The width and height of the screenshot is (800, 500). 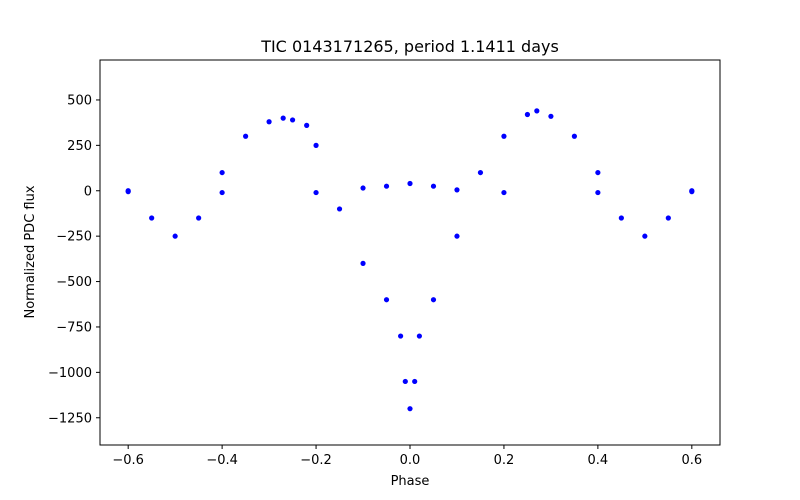 What do you see at coordinates (128, 460) in the screenshot?
I see `x-tick-label: −0.6` at bounding box center [128, 460].